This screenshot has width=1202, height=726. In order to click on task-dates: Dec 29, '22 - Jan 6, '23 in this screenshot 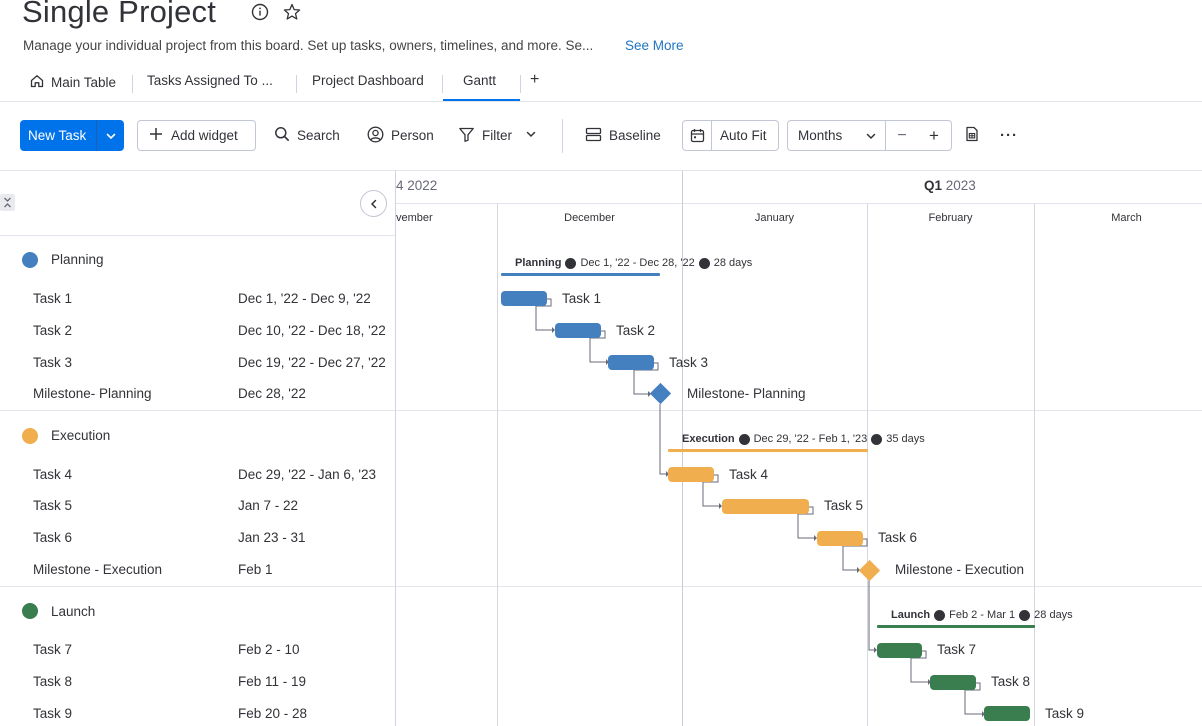, I will do `click(307, 474)`.